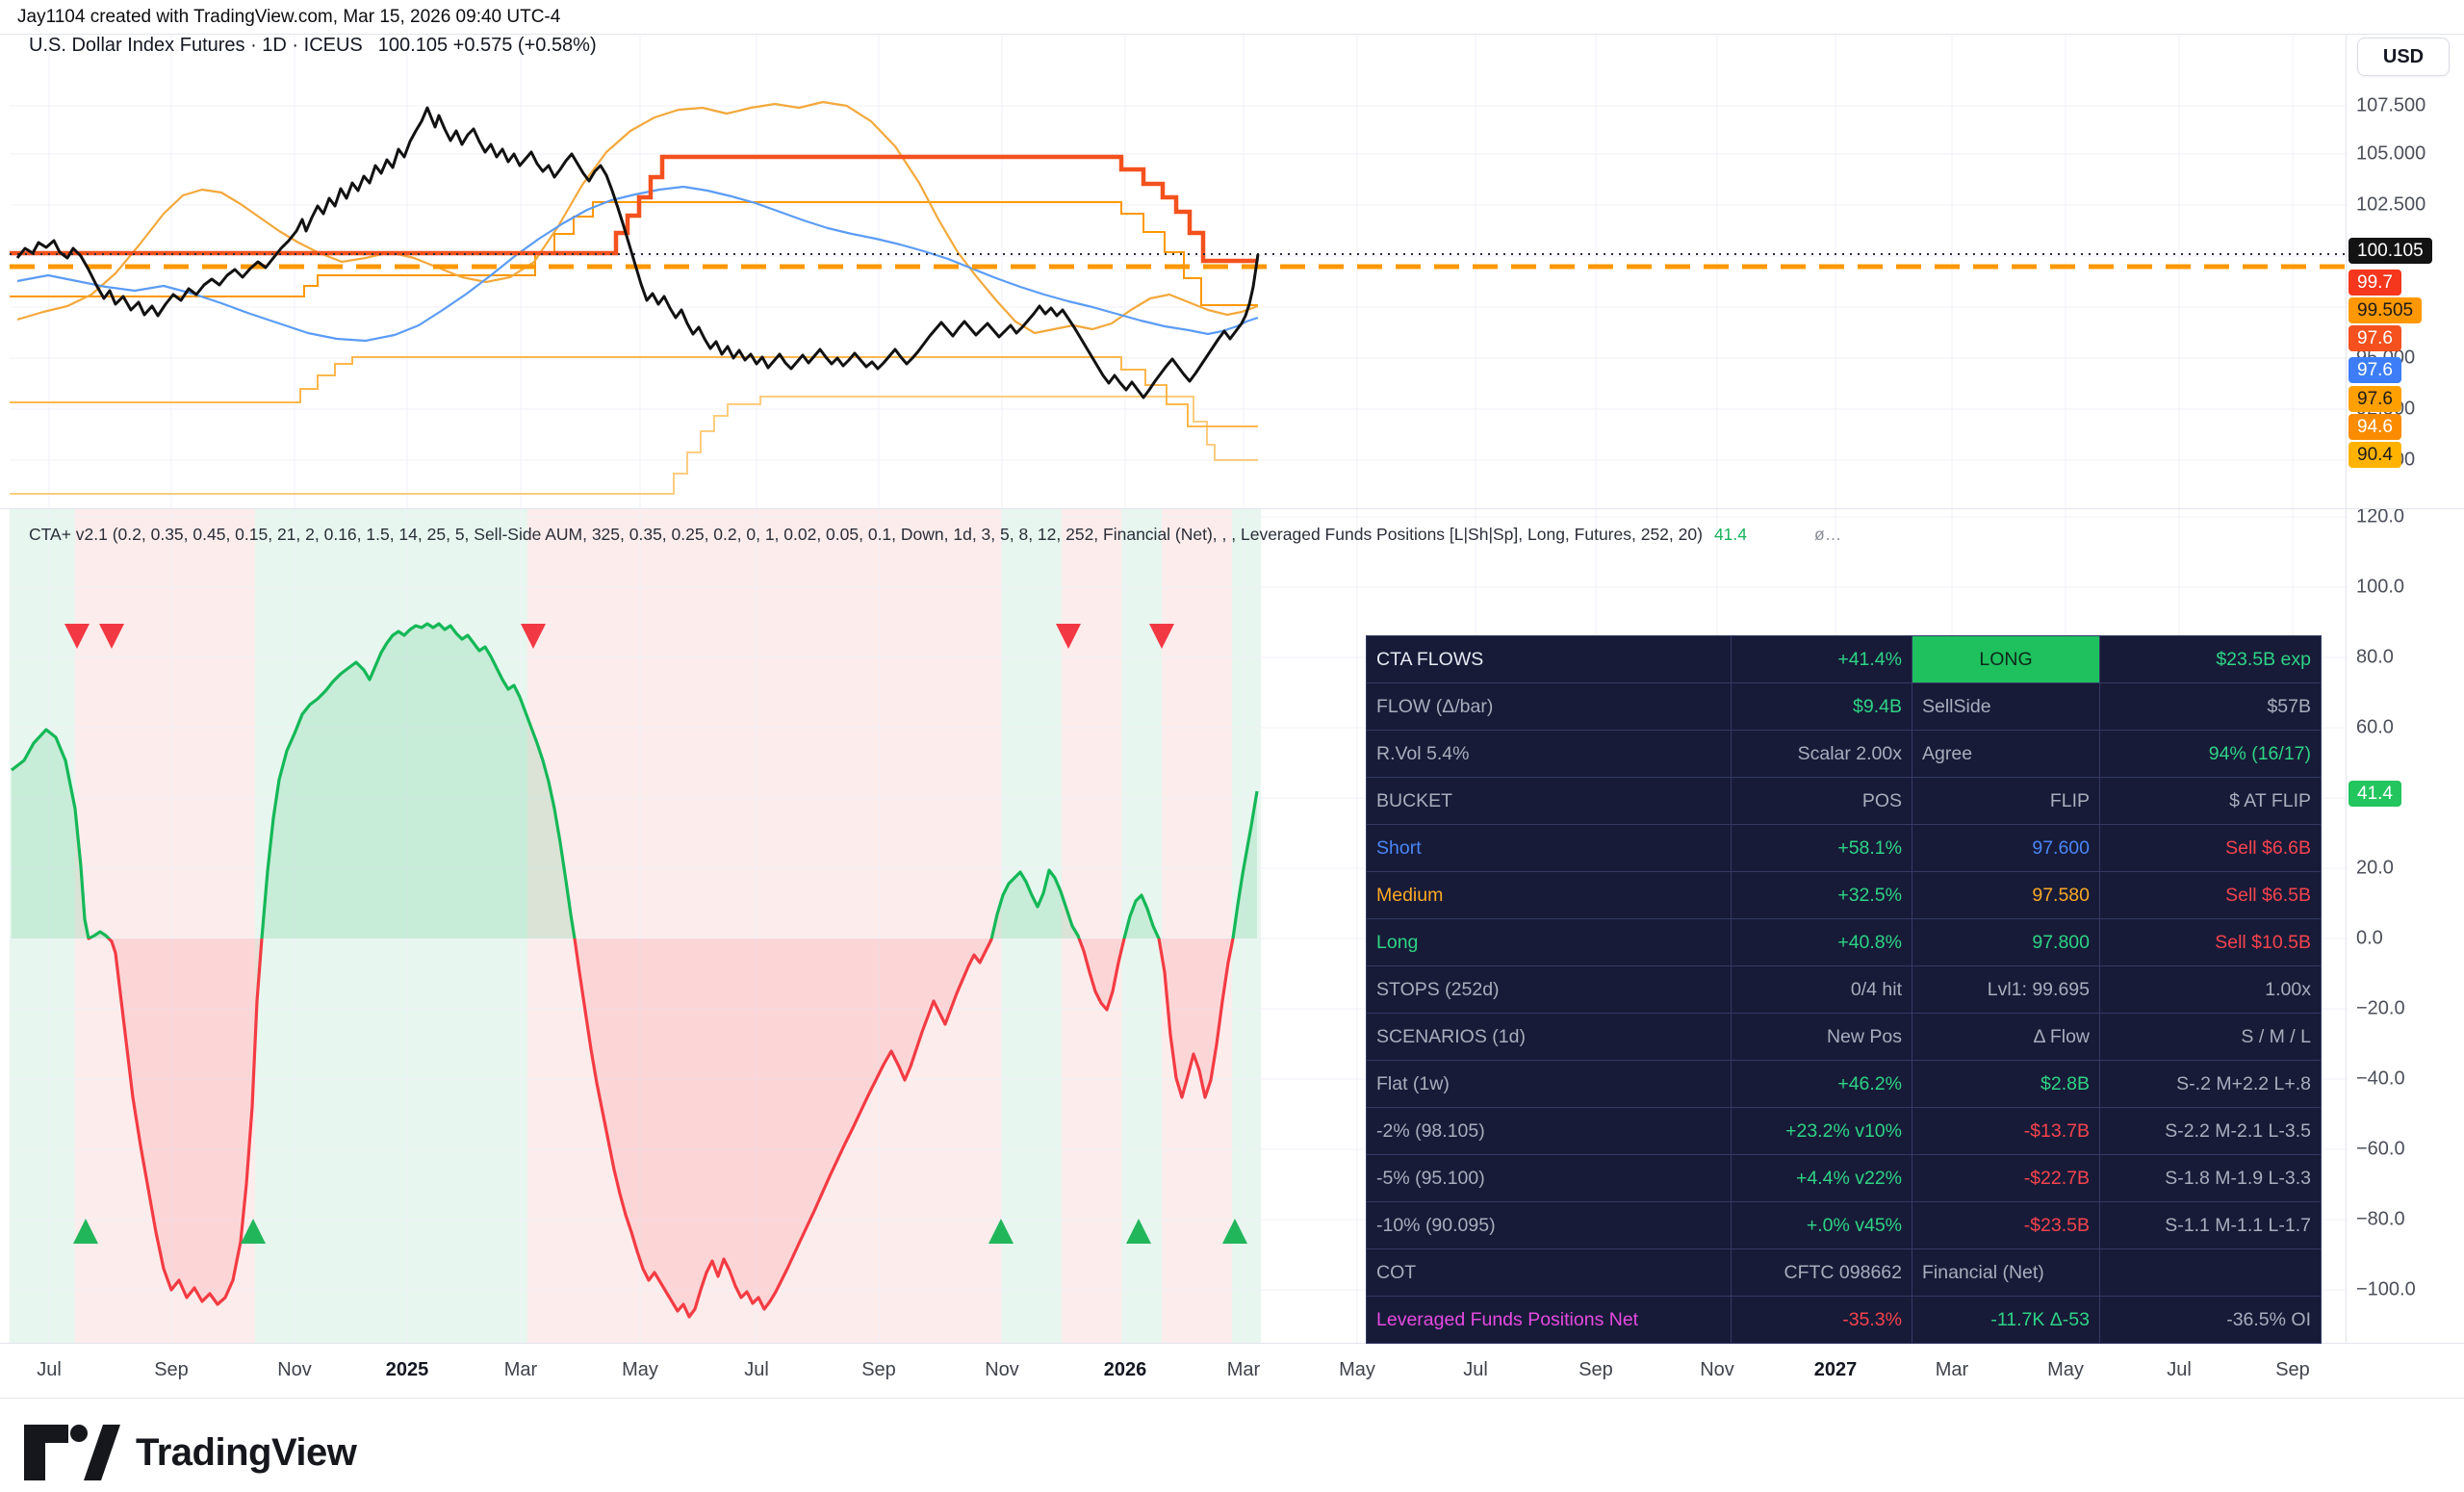 This screenshot has width=2464, height=1492. Describe the element at coordinates (1822, 801) in the screenshot. I see `table-cell: POS` at that location.